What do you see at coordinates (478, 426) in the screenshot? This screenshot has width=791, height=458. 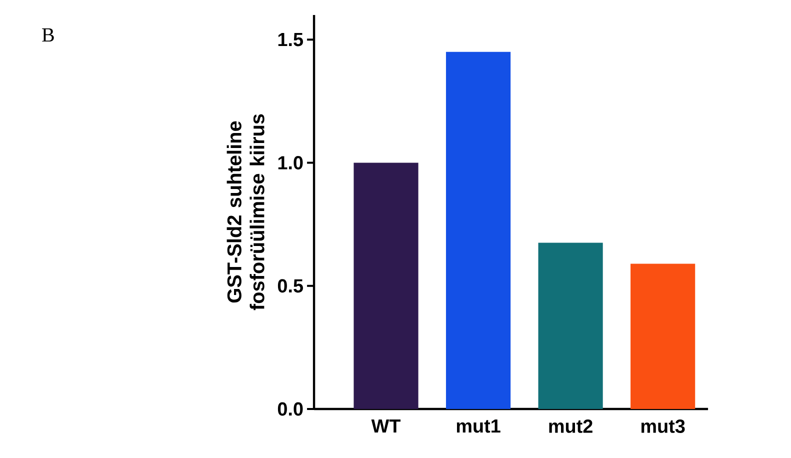 I see `x-tick-label: mut1` at bounding box center [478, 426].